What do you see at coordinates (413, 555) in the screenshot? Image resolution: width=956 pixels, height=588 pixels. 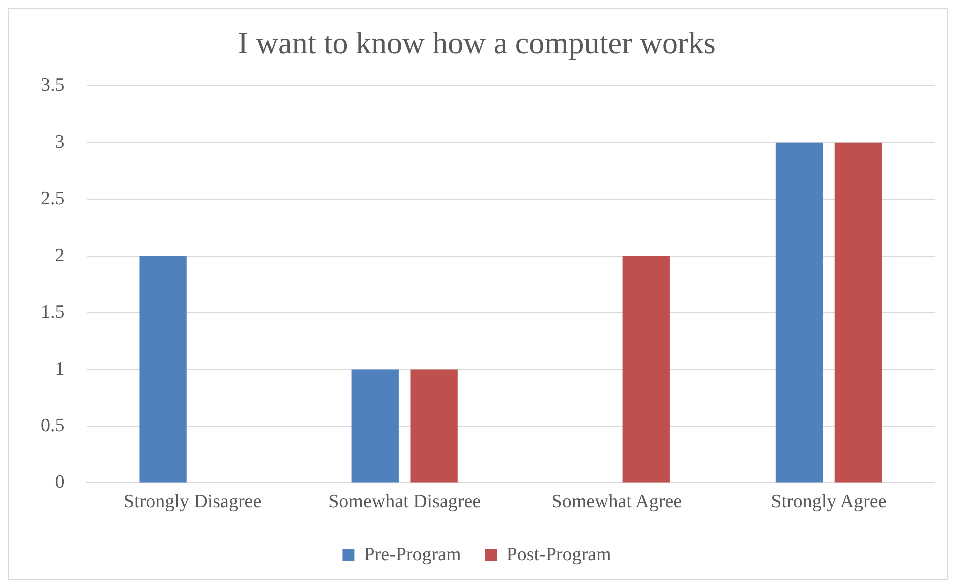 I see `legend-label: Pre-Program` at bounding box center [413, 555].